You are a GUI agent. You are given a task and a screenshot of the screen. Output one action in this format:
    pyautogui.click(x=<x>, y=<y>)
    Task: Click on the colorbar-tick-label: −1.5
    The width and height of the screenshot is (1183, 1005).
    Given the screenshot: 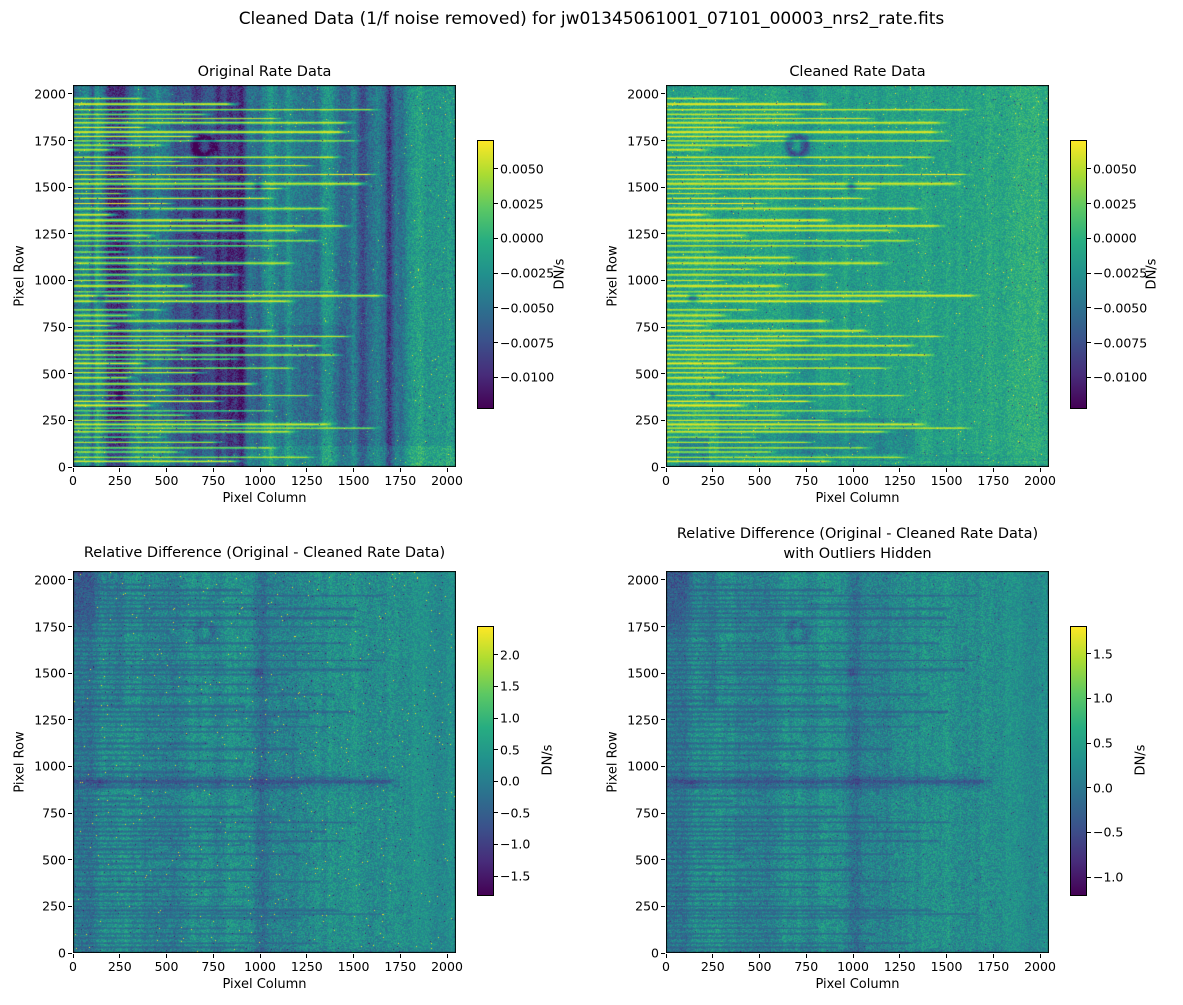 What is the action you would take?
    pyautogui.click(x=515, y=876)
    